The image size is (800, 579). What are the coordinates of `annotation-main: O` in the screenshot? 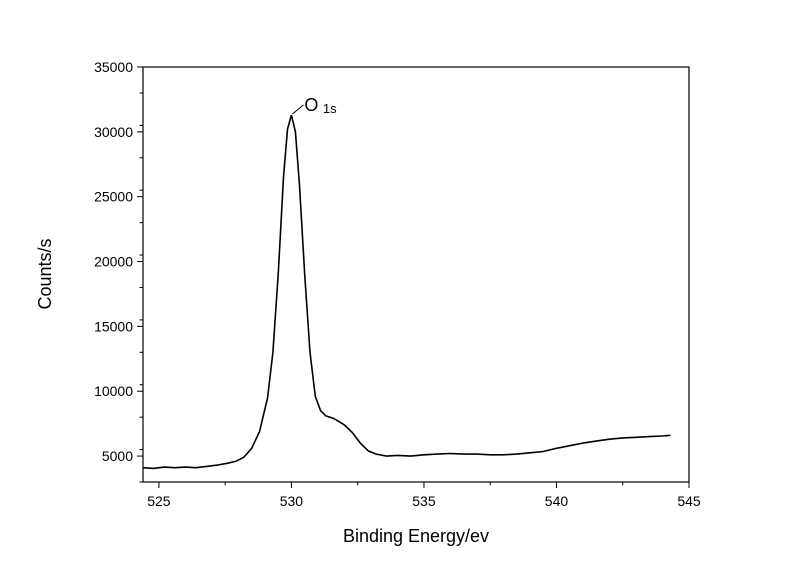 It's located at (311, 105).